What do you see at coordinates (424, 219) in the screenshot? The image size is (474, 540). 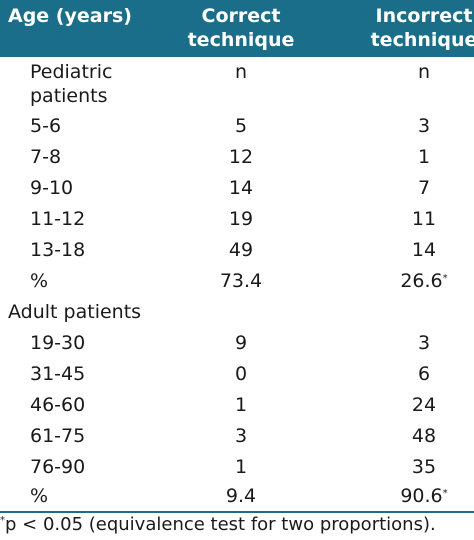 I see `incorrect-cell: 11` at bounding box center [424, 219].